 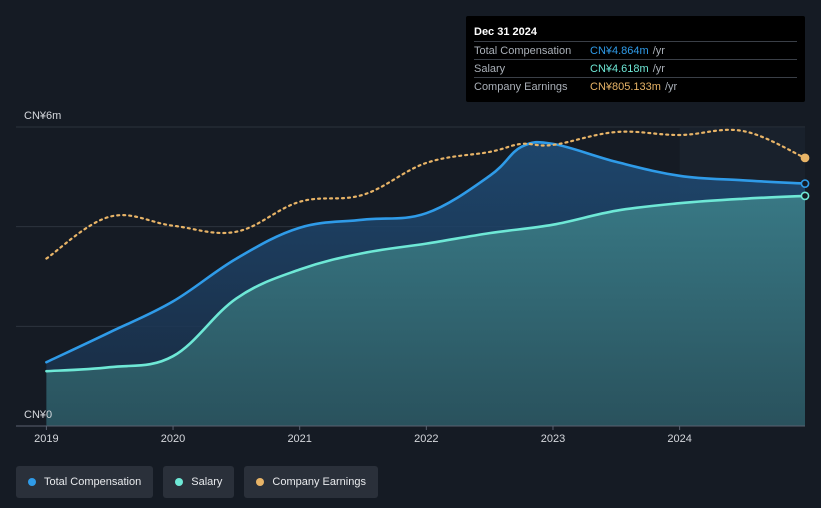 I want to click on y-tick-label: CN¥0, so click(x=38, y=415).